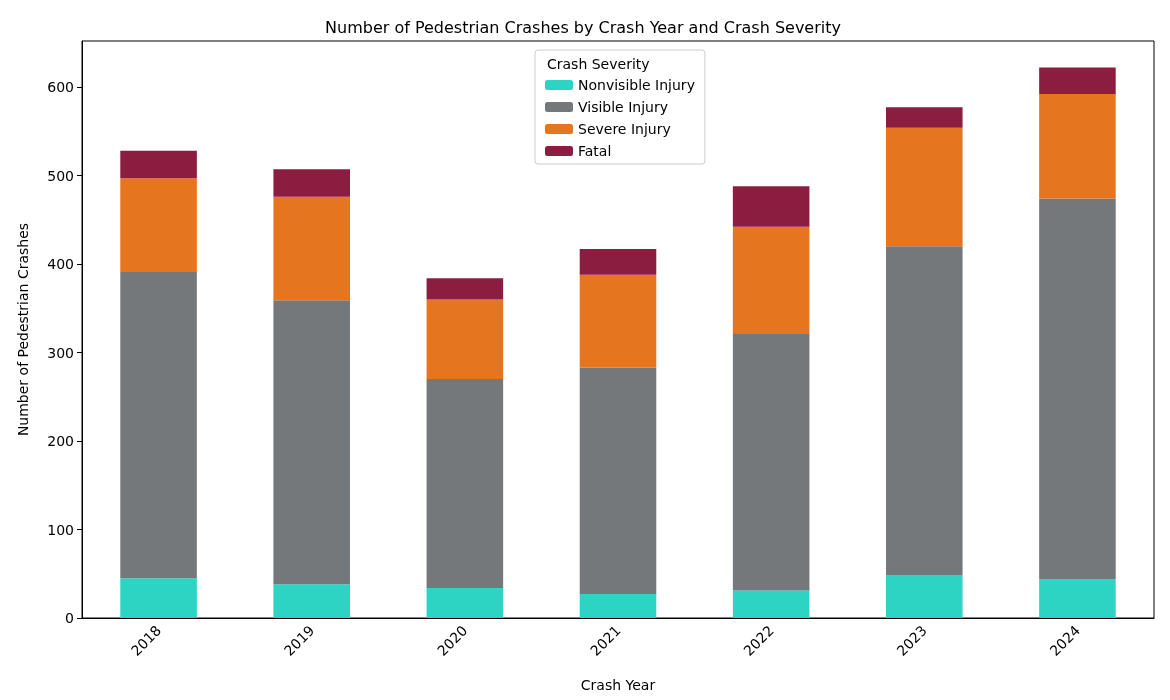 The height and width of the screenshot is (700, 1170). What do you see at coordinates (60, 264) in the screenshot?
I see `y-tick-label: 400` at bounding box center [60, 264].